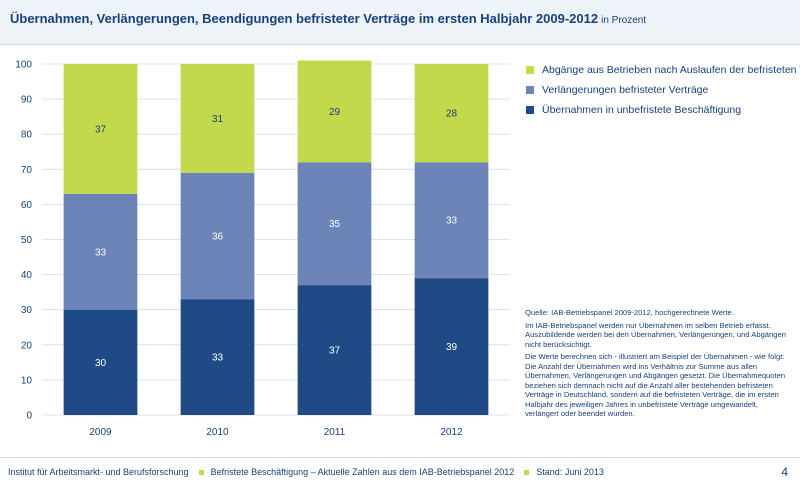 This screenshot has height=485, width=800. I want to click on legend-item: Verlängerungen befristeter Verträge, so click(663, 90).